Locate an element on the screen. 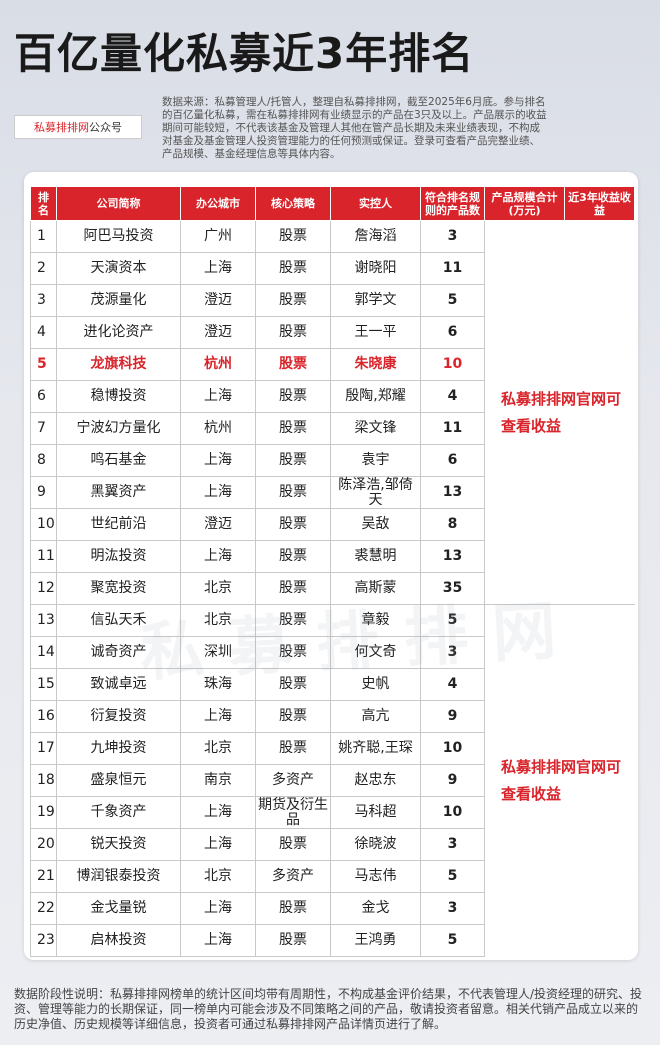 The image size is (660, 1045). performance-note: 私募排排网官网可查看收益 is located at coordinates (561, 412).